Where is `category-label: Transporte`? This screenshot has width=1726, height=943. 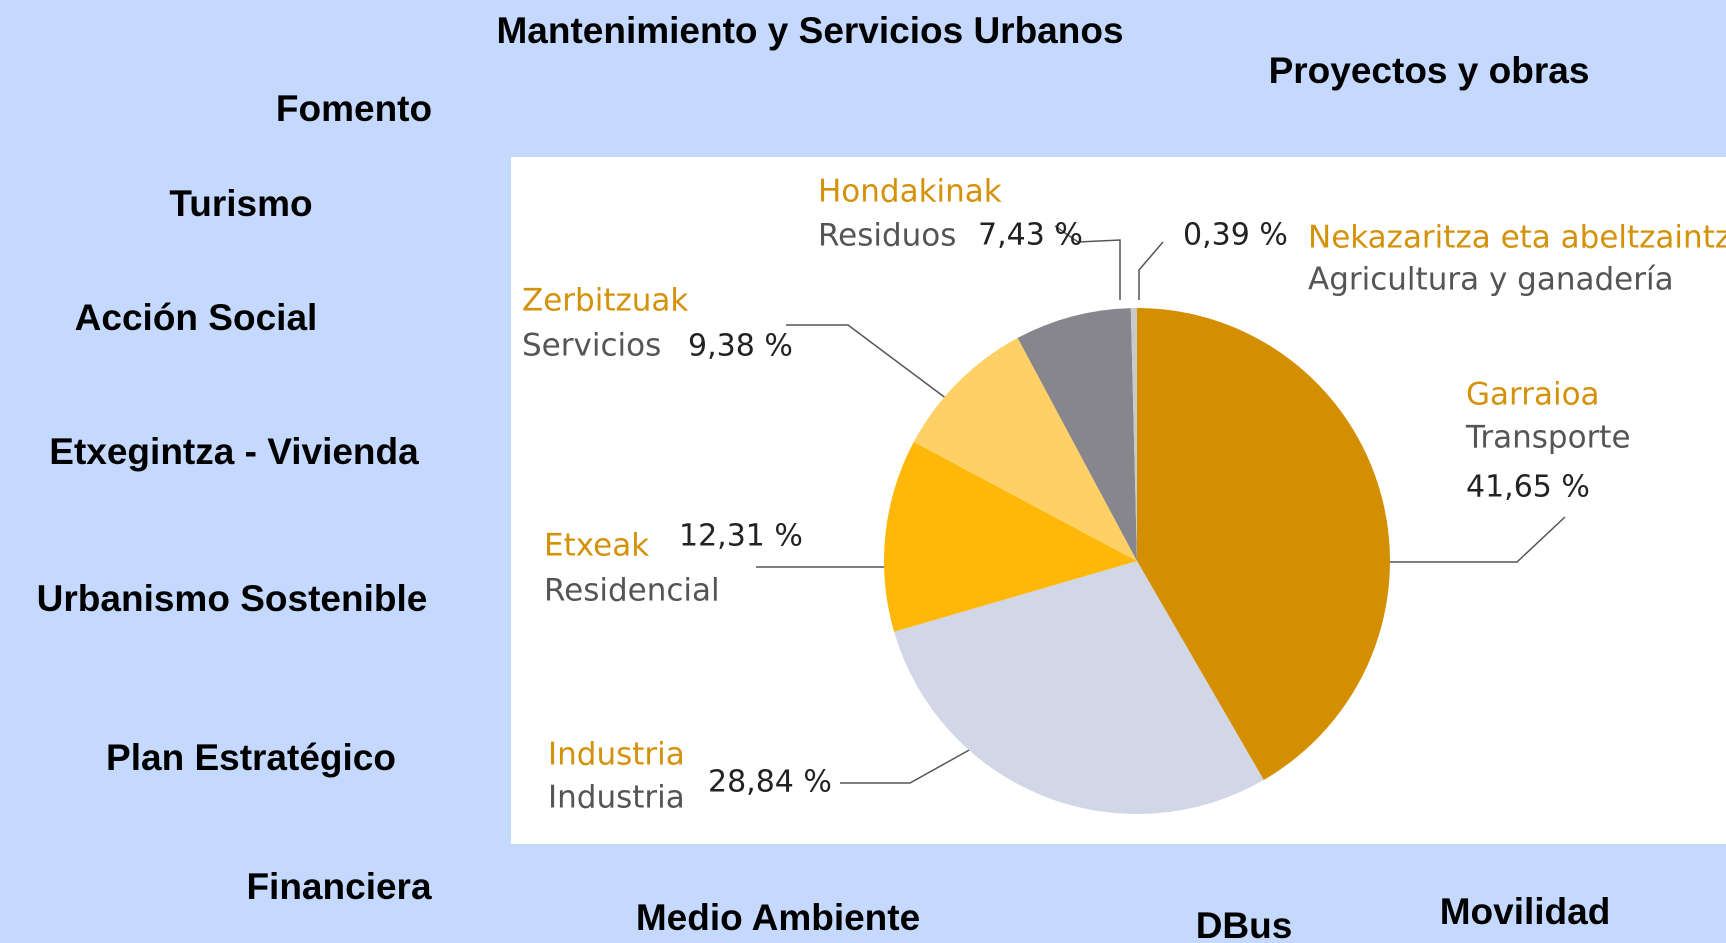 category-label: Transporte is located at coordinates (1548, 438).